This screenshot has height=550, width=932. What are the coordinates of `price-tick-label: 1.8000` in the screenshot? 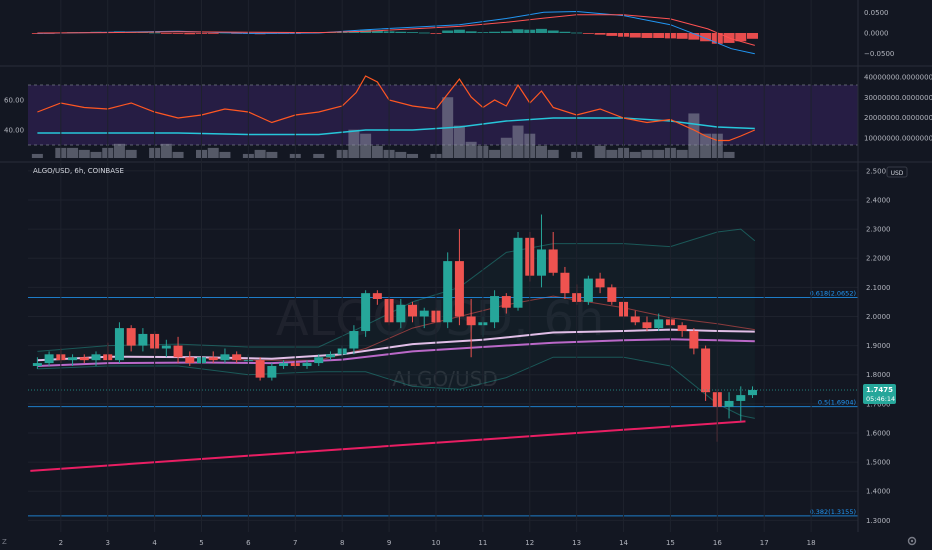 It's located at (878, 375).